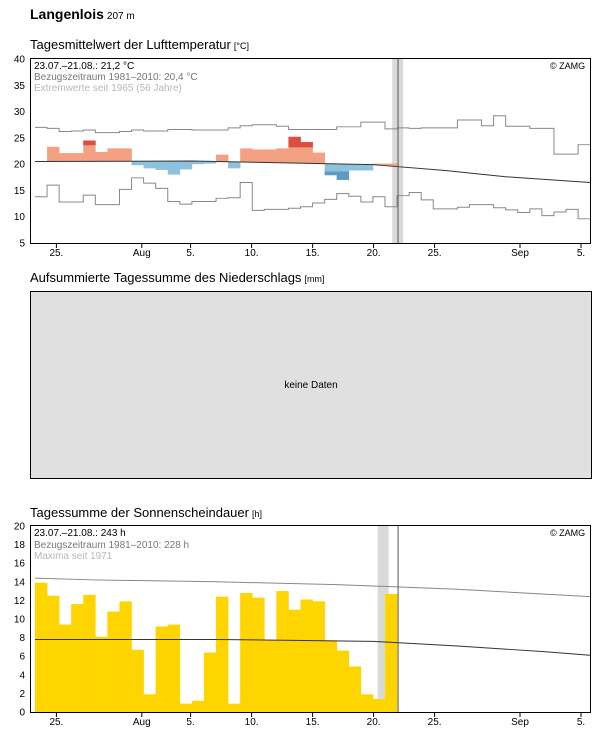 The height and width of the screenshot is (729, 596). What do you see at coordinates (343, 175) in the screenshot?
I see `record-cool-bar` at bounding box center [343, 175].